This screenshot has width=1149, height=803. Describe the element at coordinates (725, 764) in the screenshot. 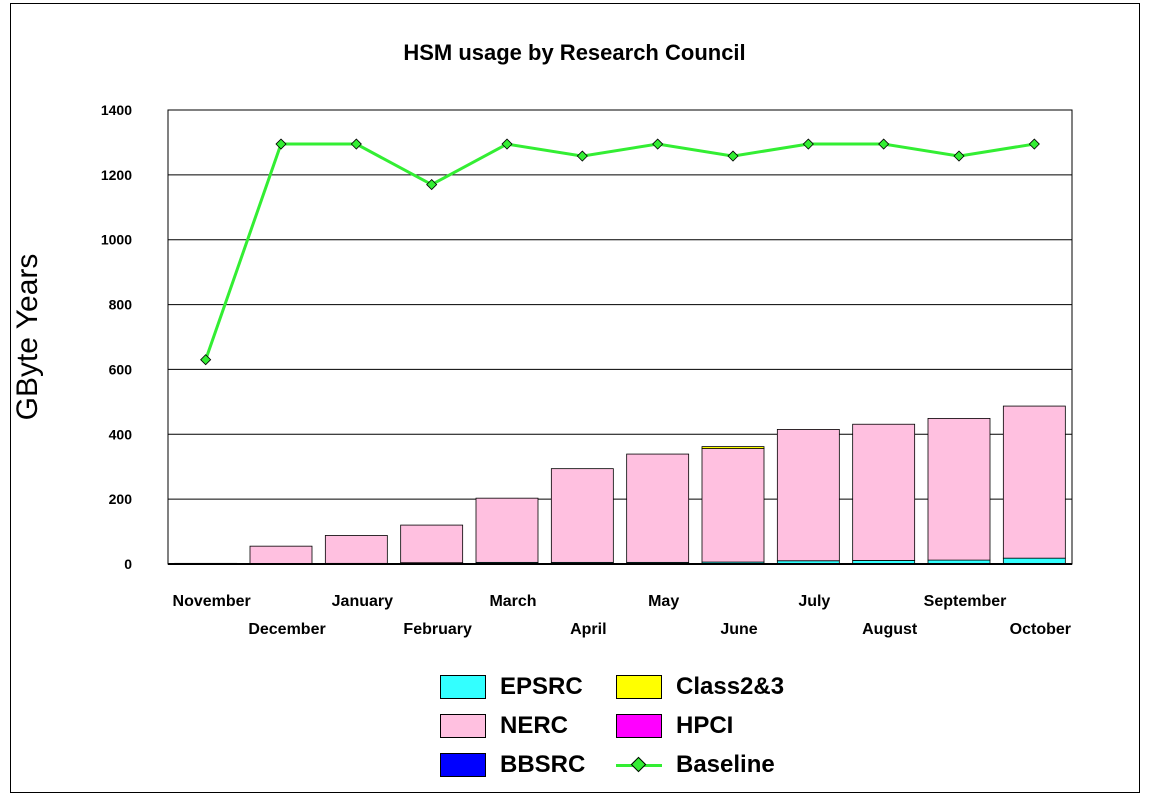

I see `legend-label: Baseline` at that location.